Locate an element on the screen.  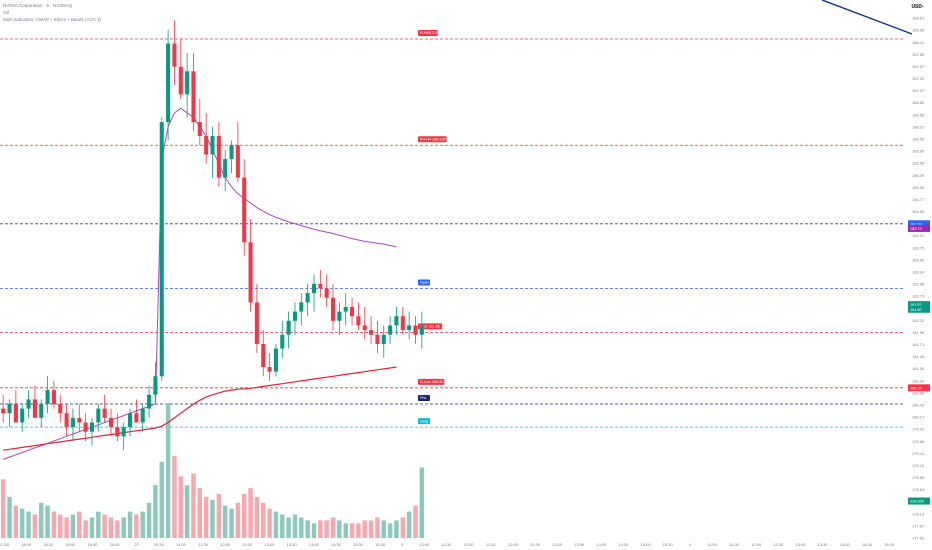
y-tick-label: 177.87 is located at coordinates (918, 525).